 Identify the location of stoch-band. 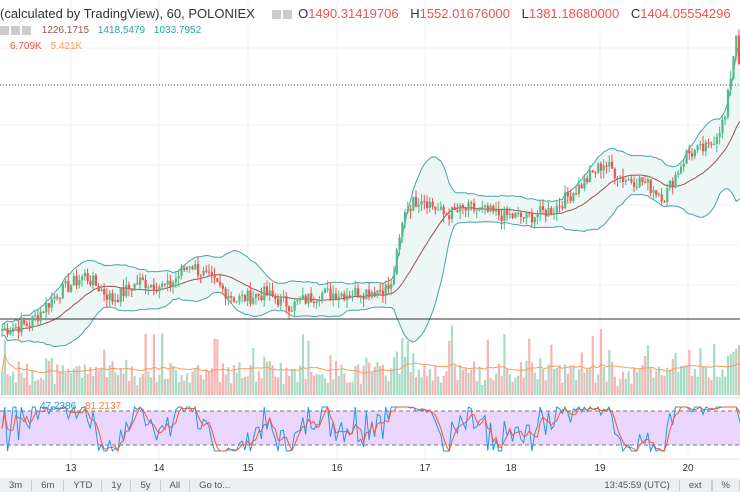
(370, 428).